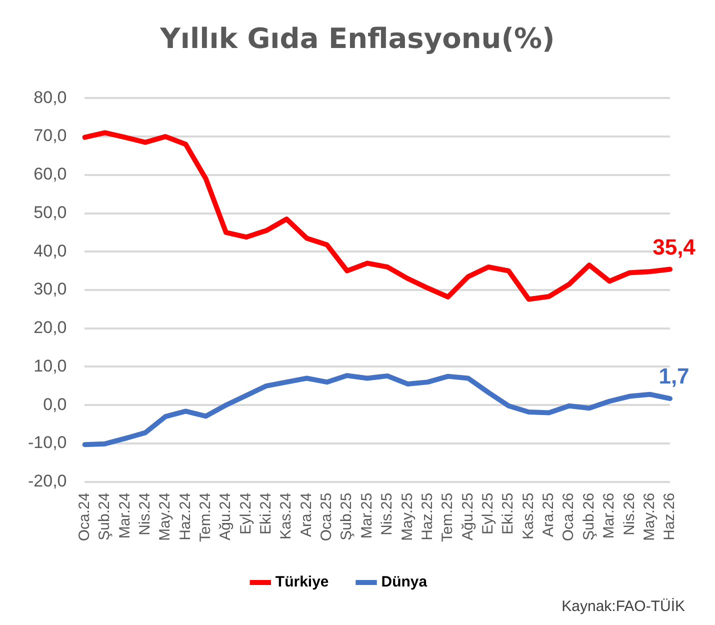  Describe the element at coordinates (105, 516) in the screenshot. I see `x-tick-label: Şub.24` at that location.